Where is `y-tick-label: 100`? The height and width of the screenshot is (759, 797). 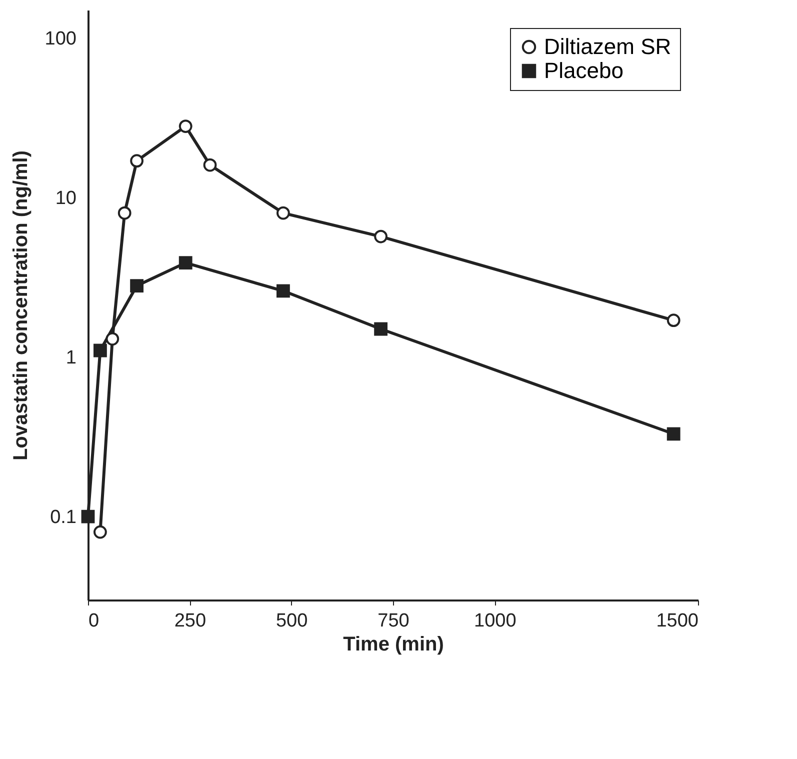
y-tick-label: 100 is located at coordinates (60, 39).